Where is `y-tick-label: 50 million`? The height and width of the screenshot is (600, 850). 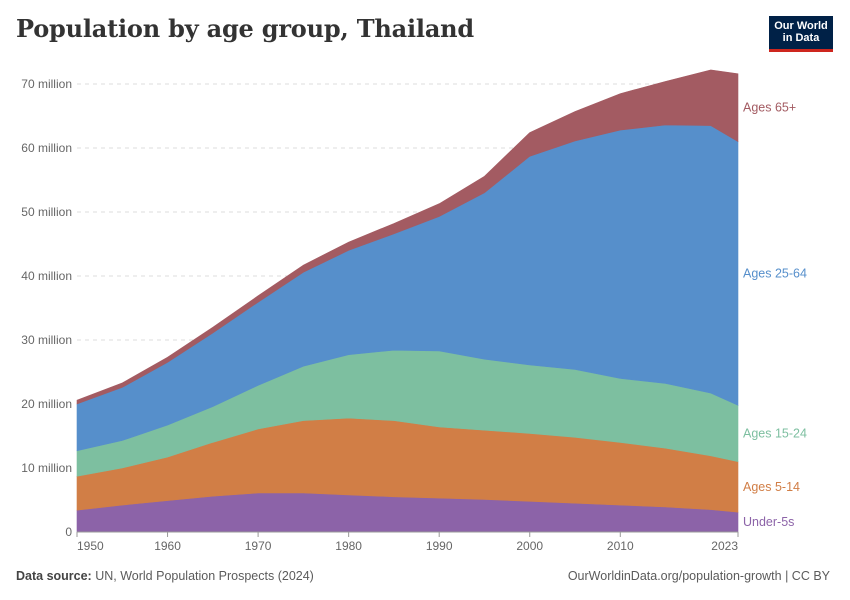 y-tick-label: 50 million is located at coordinates (46, 212).